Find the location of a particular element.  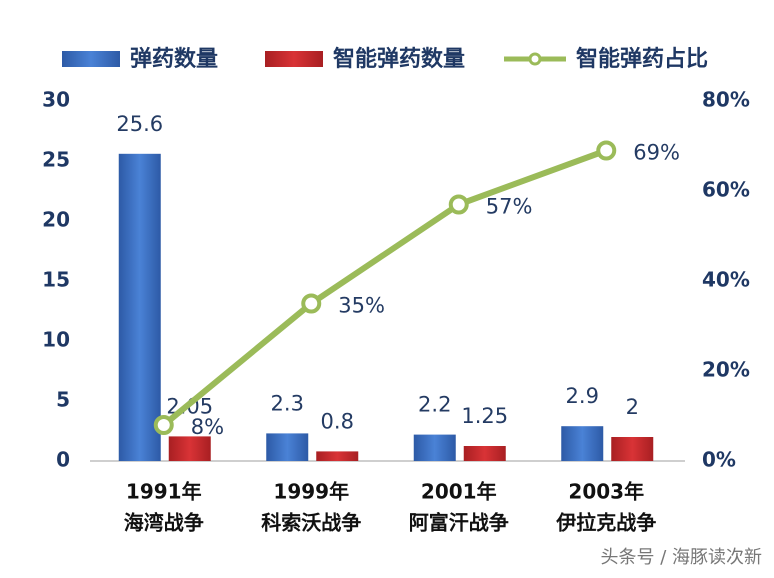

value-label: 2.9 is located at coordinates (582, 396).